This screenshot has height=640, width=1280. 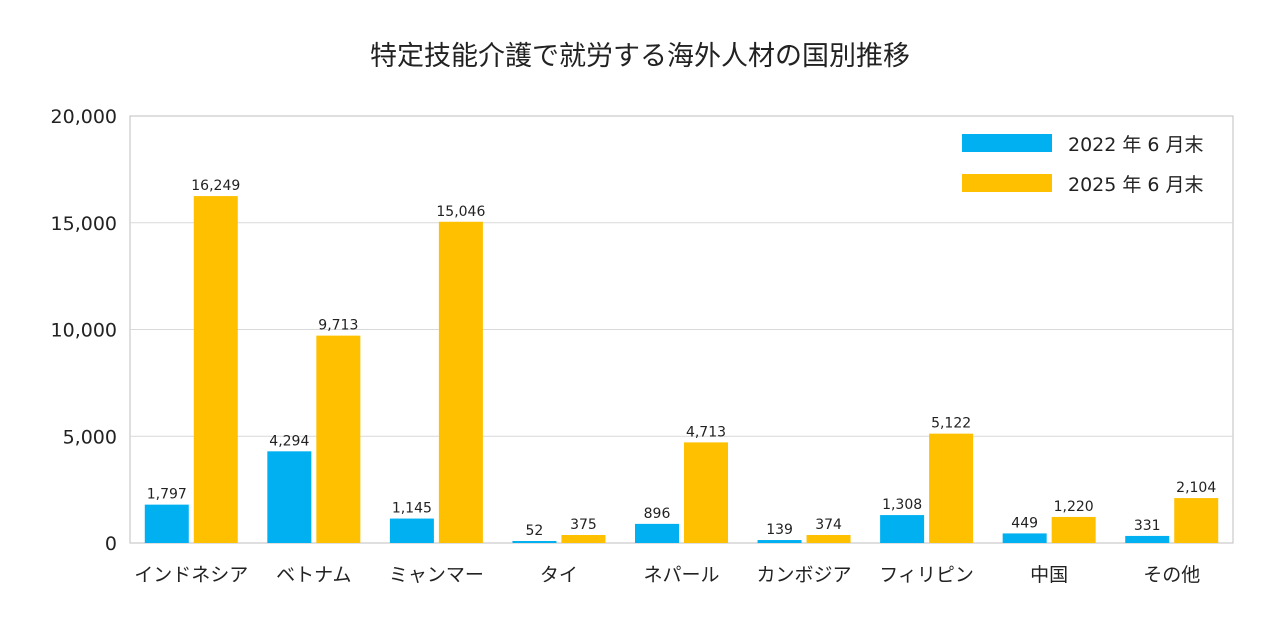 I want to click on y-tick-label: 20,000, so click(x=84, y=117).